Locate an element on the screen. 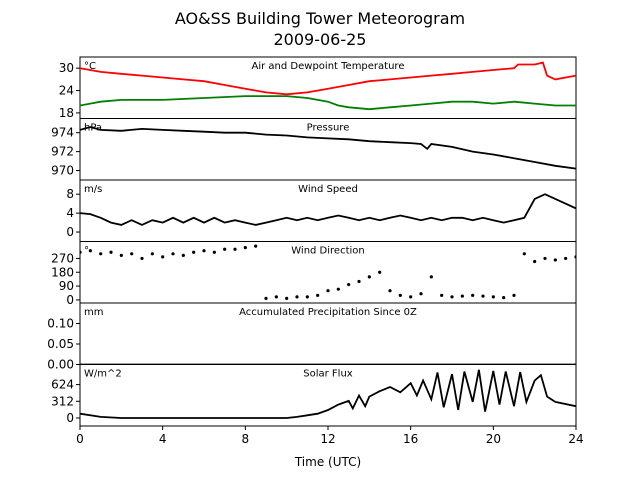 This screenshot has height=480, width=640. panel-2: 970 972 974 hPa Pressure is located at coordinates (314, 149).